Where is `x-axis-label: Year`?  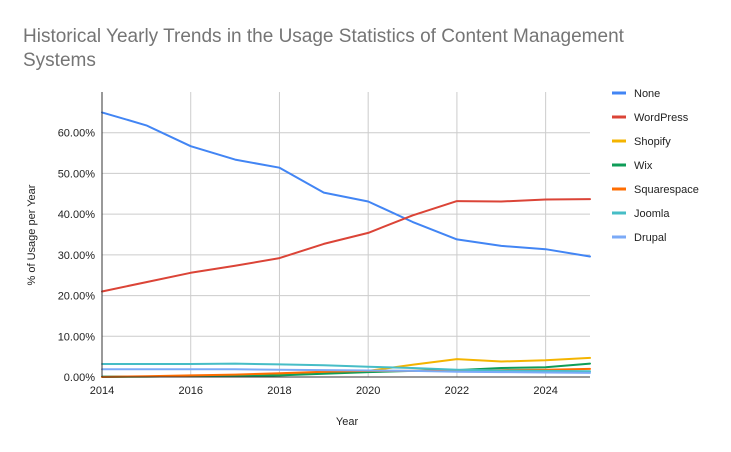
x-axis-label: Year is located at coordinates (347, 422).